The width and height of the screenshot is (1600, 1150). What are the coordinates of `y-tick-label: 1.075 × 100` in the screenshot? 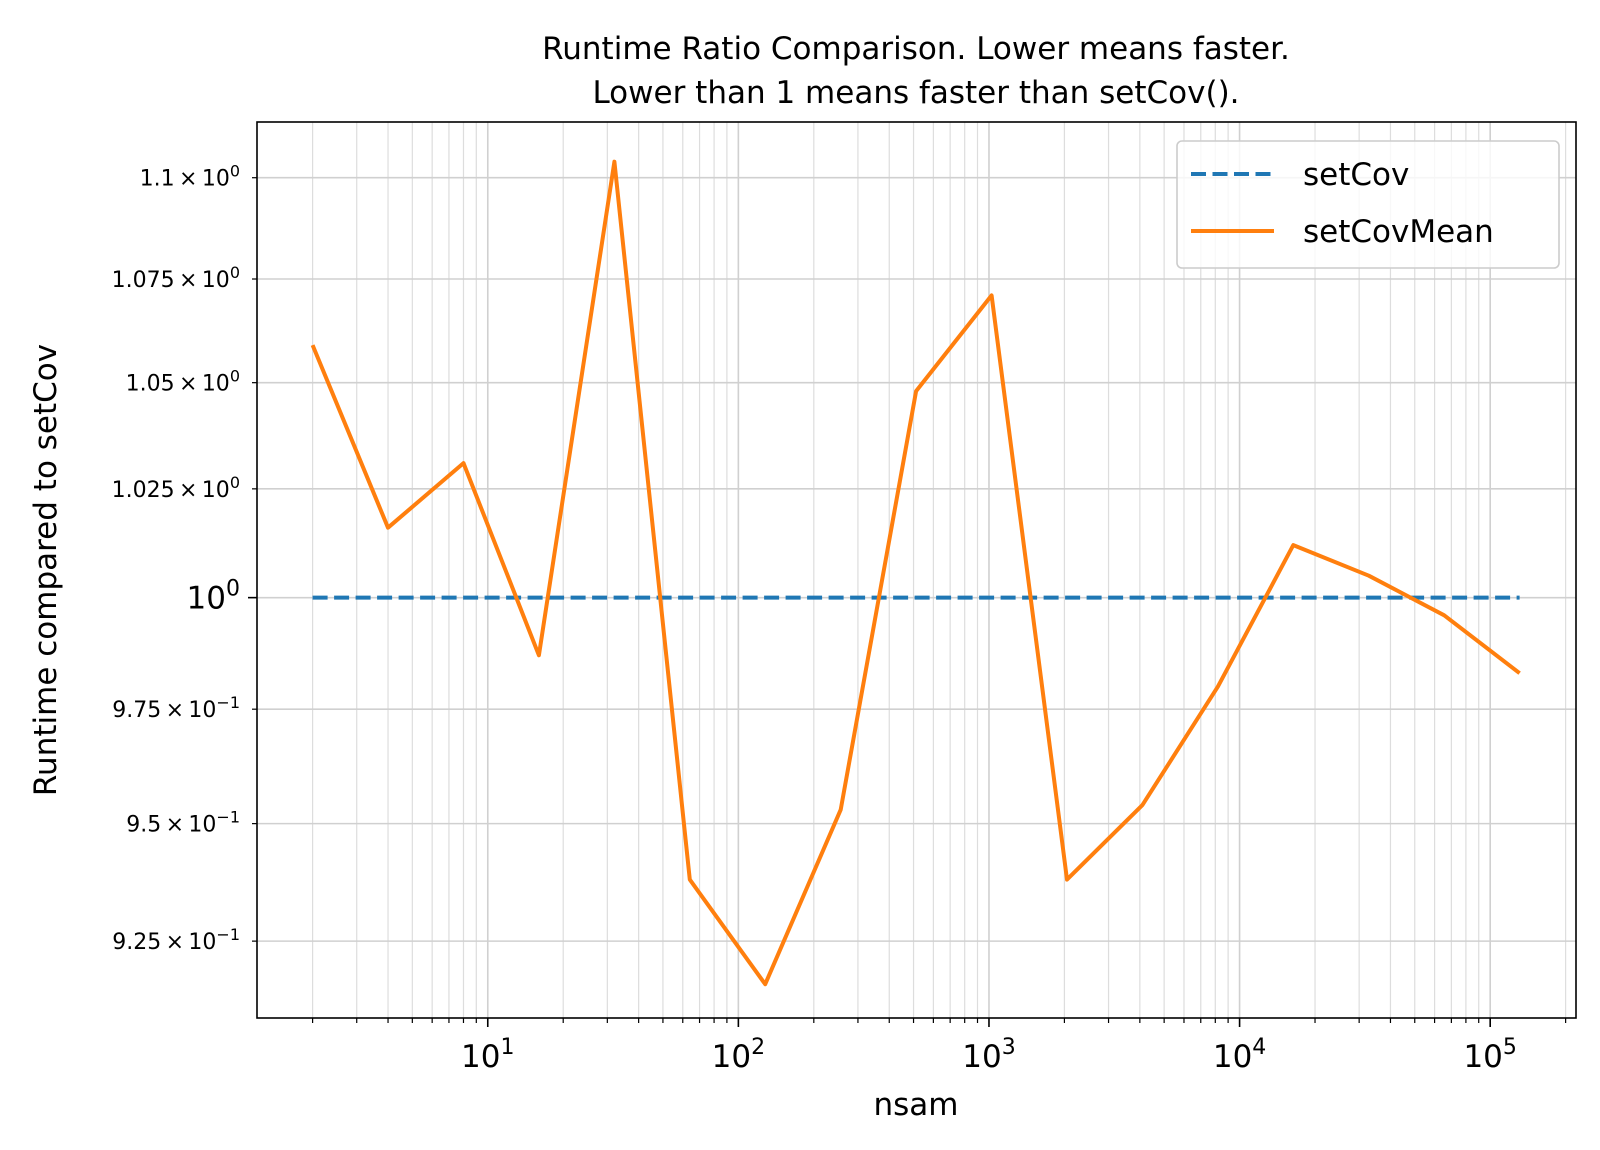 It's located at (176, 278).